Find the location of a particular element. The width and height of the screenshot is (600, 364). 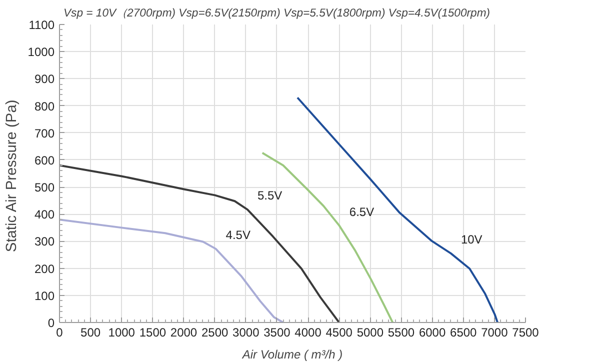

x-tick-label: 7500 is located at coordinates (526, 333).